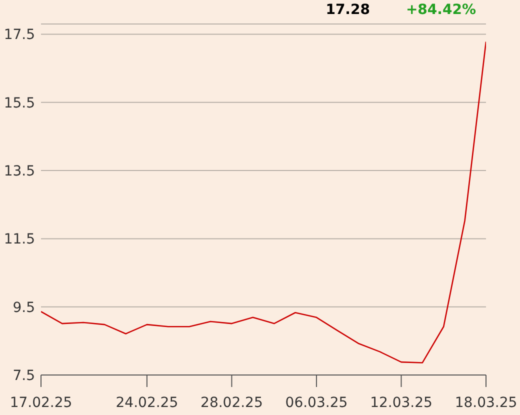 Image resolution: width=520 pixels, height=415 pixels. What do you see at coordinates (19, 103) in the screenshot?
I see `y-tick-label: 15.5` at bounding box center [19, 103].